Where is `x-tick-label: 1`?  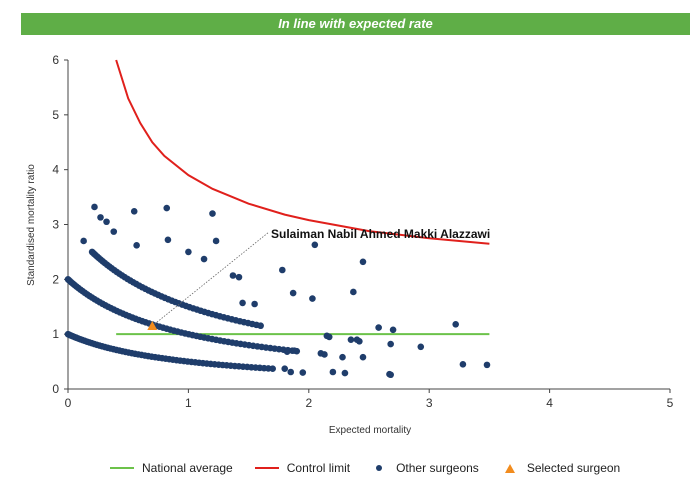
x-tick-label: 1 is located at coordinates (188, 403).